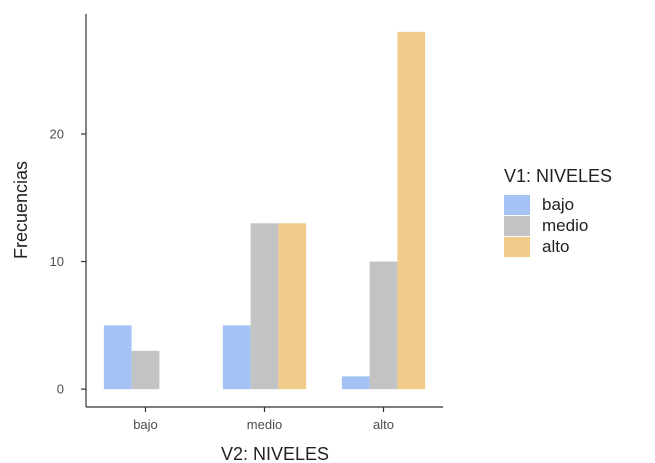 This screenshot has width=655, height=463. Describe the element at coordinates (275, 453) in the screenshot. I see `x-axis-title: V2: NIVELES` at that location.